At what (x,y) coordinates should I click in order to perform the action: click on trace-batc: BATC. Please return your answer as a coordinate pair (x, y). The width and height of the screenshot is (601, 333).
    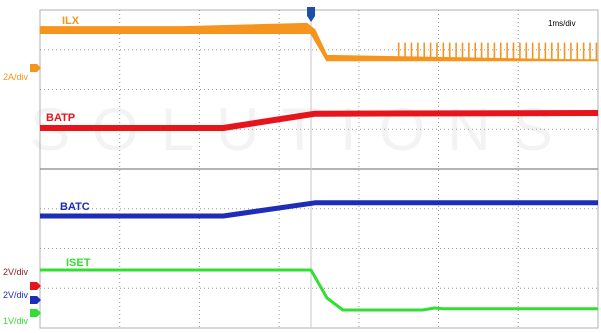
    Looking at the image, I should click on (319, 209).